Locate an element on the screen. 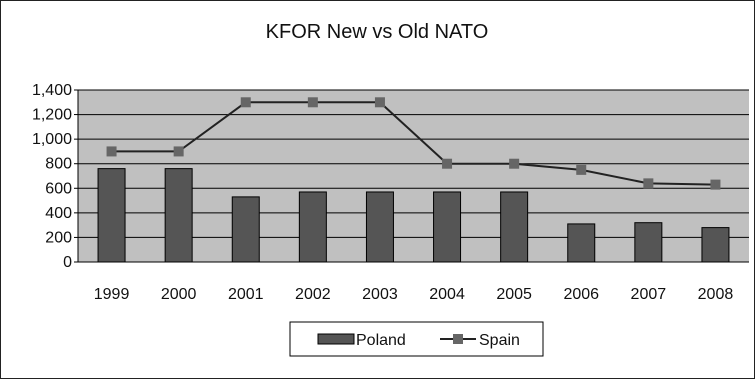  x-tick-label: 2001 is located at coordinates (246, 294).